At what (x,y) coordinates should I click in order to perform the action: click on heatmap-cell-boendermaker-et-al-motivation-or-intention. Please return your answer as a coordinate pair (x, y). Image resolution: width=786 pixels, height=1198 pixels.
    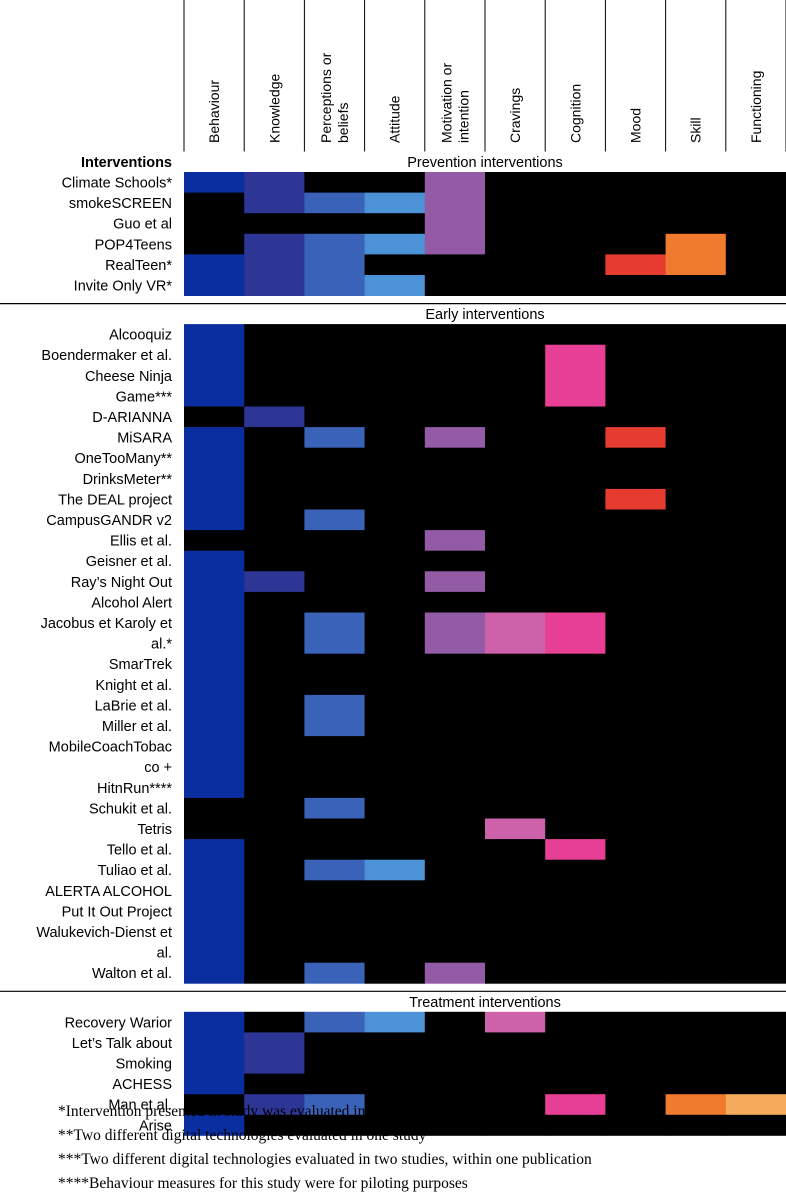
    Looking at the image, I should click on (455, 355).